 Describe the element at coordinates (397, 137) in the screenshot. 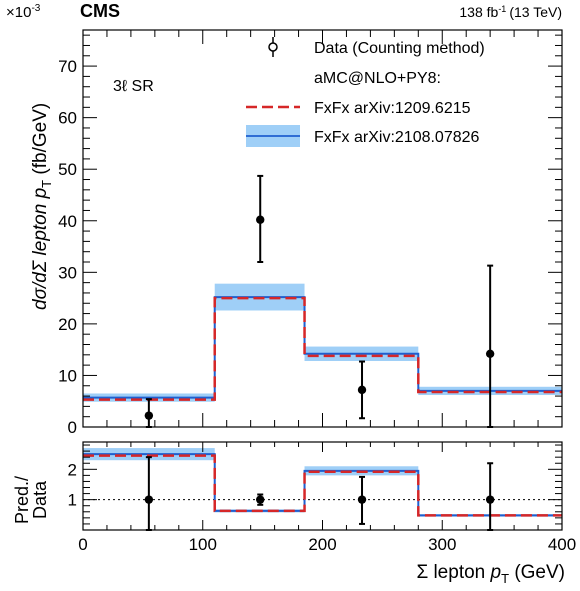

I see `legend-series2-label: FxFx arXiv:2108.07826` at that location.